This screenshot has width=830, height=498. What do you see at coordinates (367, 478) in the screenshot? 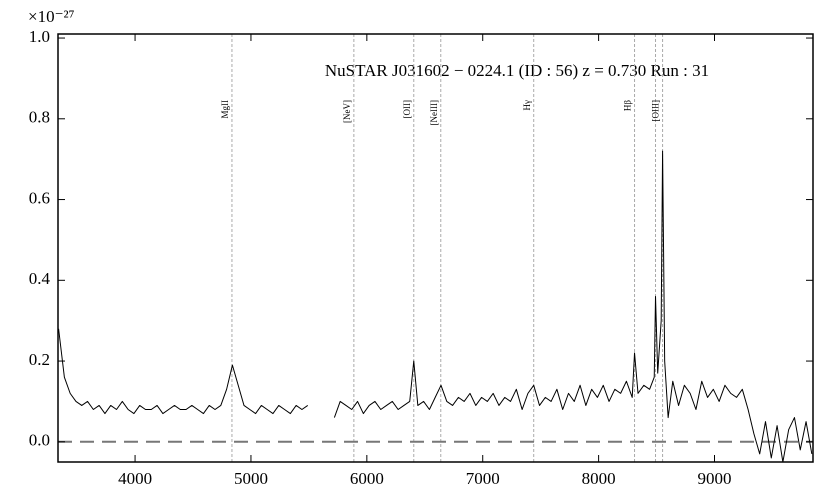
I see `x-tick-label: 6000` at bounding box center [367, 478].